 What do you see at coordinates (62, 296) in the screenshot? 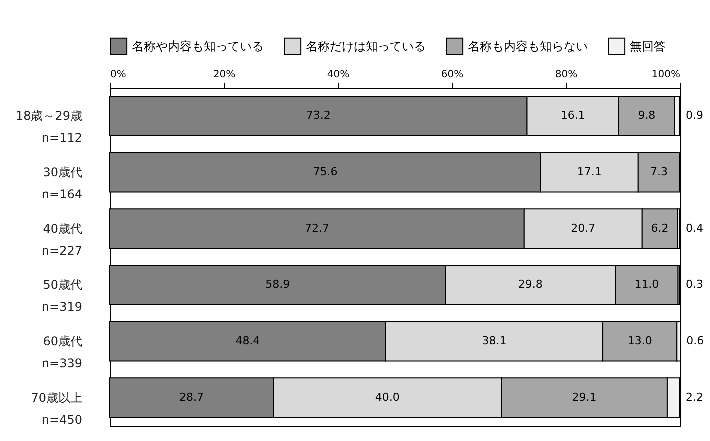
I see `y-tick-label: 50歳代 n=319` at bounding box center [62, 296].